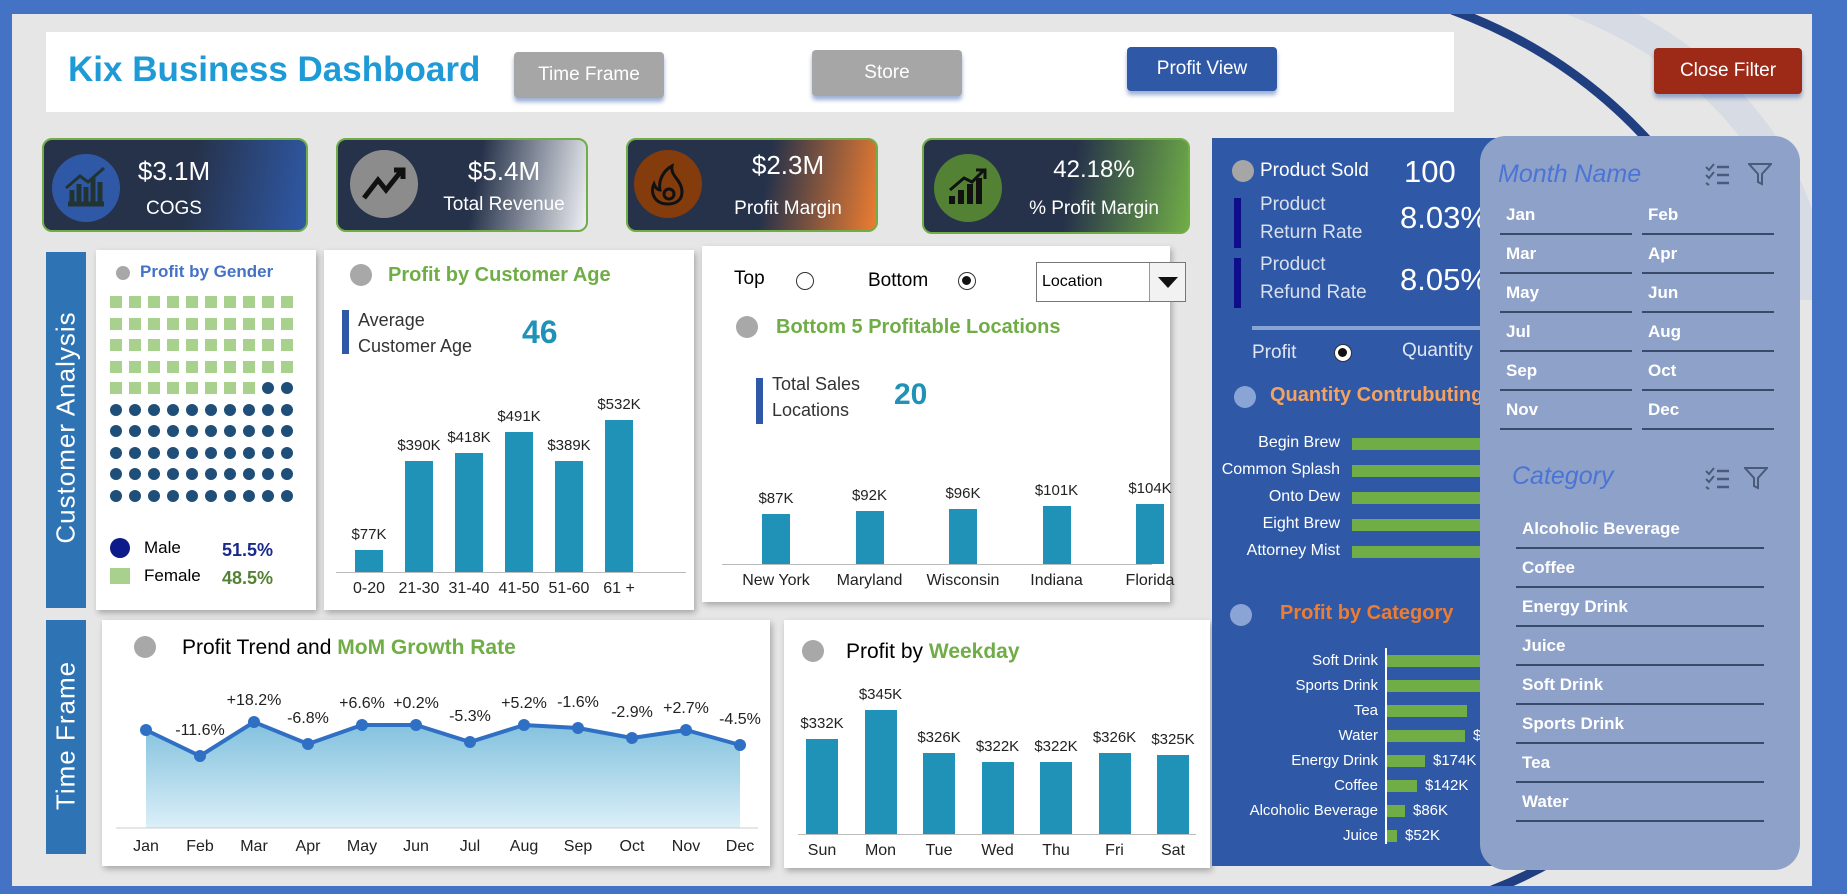  I want to click on month-option-apr: Apr, so click(1708, 257).